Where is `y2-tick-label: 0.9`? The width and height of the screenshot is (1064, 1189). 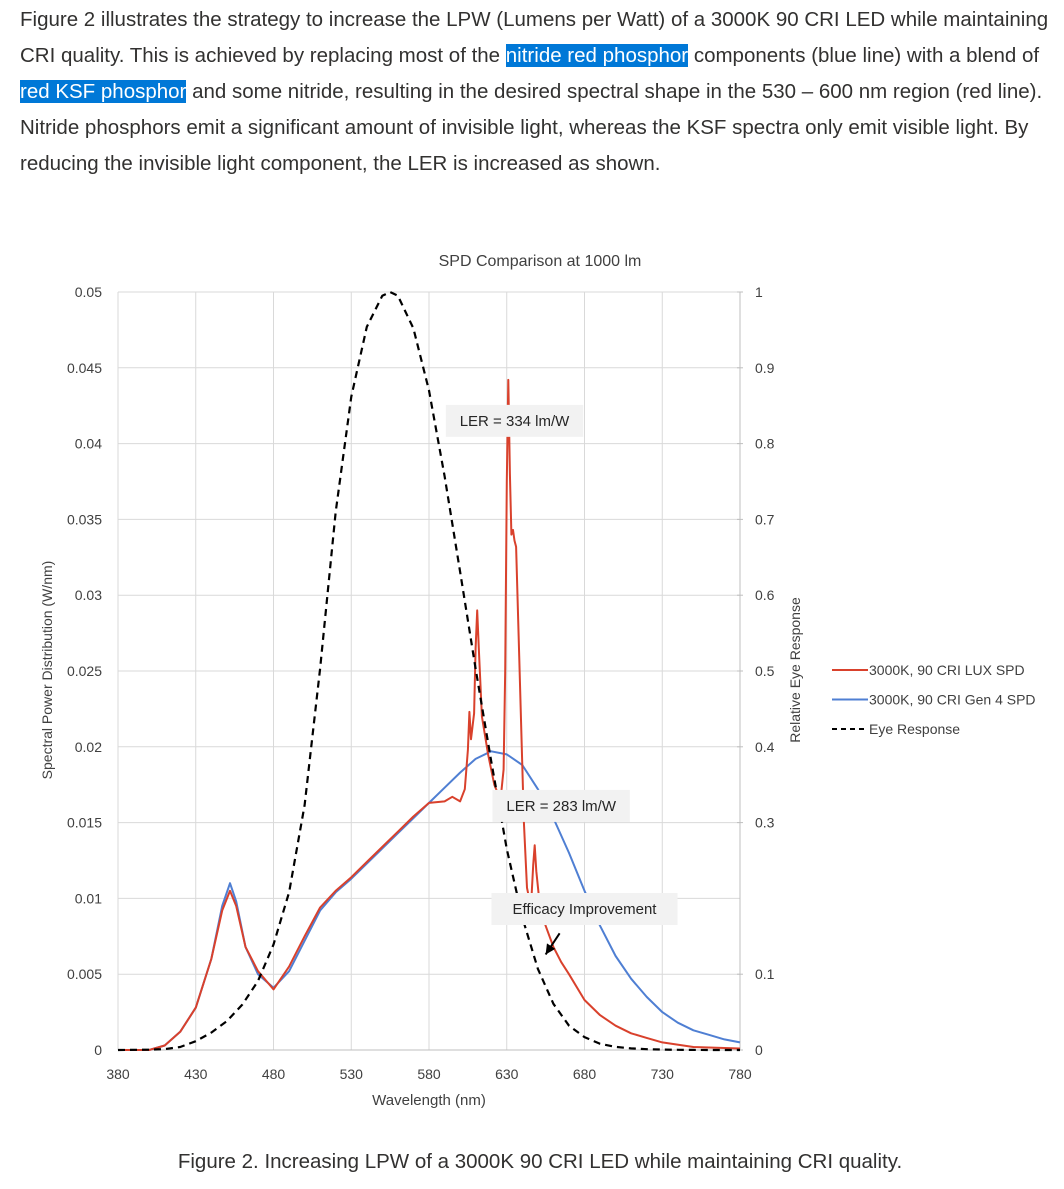 y2-tick-label: 0.9 is located at coordinates (765, 368).